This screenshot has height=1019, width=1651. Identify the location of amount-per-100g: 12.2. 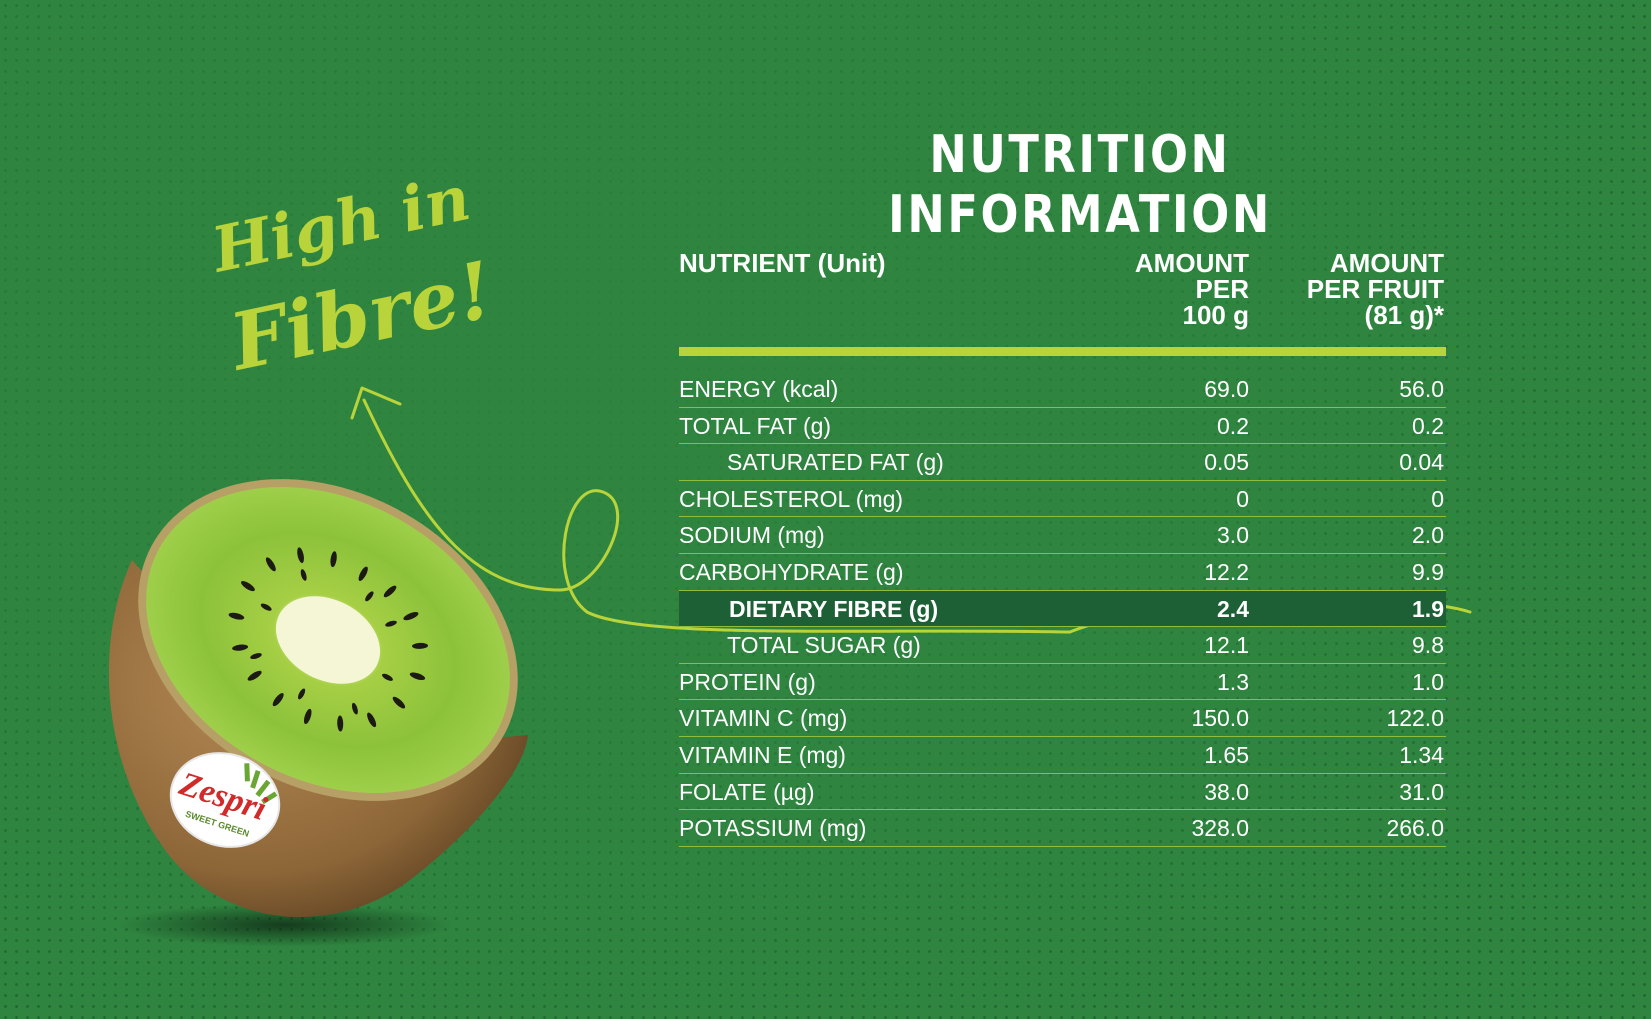
(1226, 571).